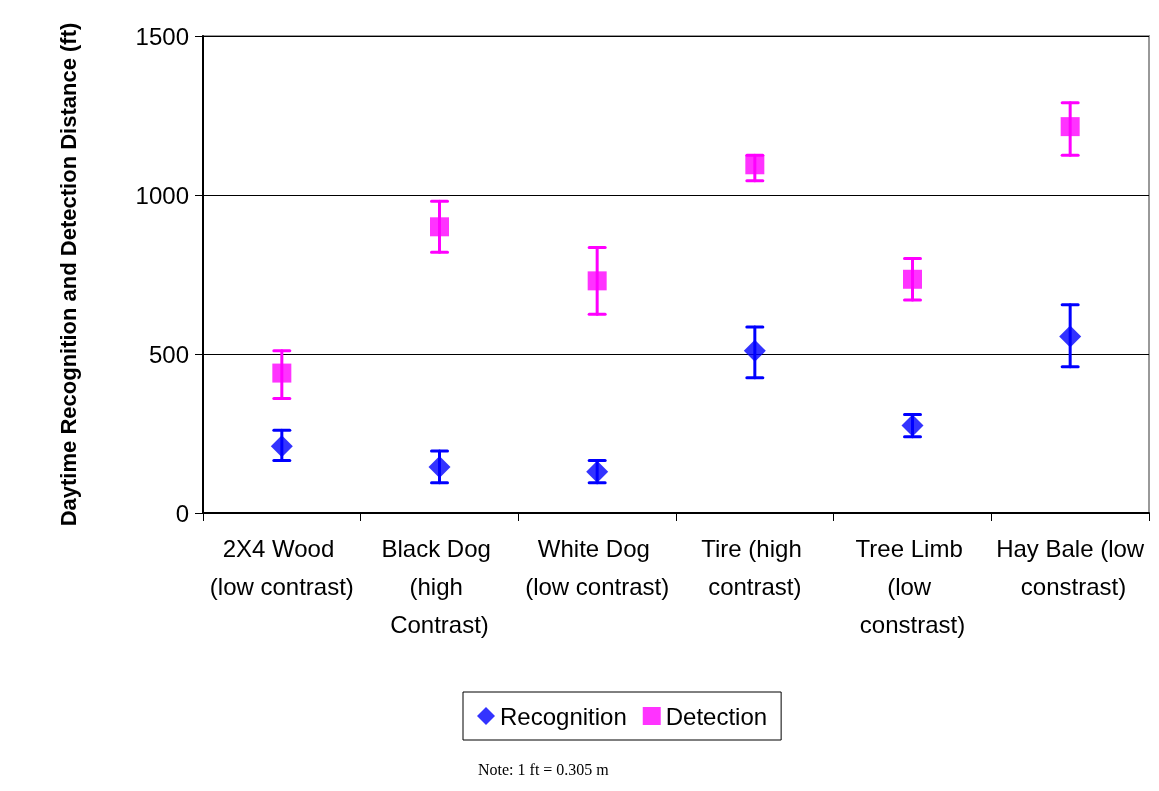 The height and width of the screenshot is (791, 1159). What do you see at coordinates (168, 354) in the screenshot?
I see `y-tick-label: 500` at bounding box center [168, 354].